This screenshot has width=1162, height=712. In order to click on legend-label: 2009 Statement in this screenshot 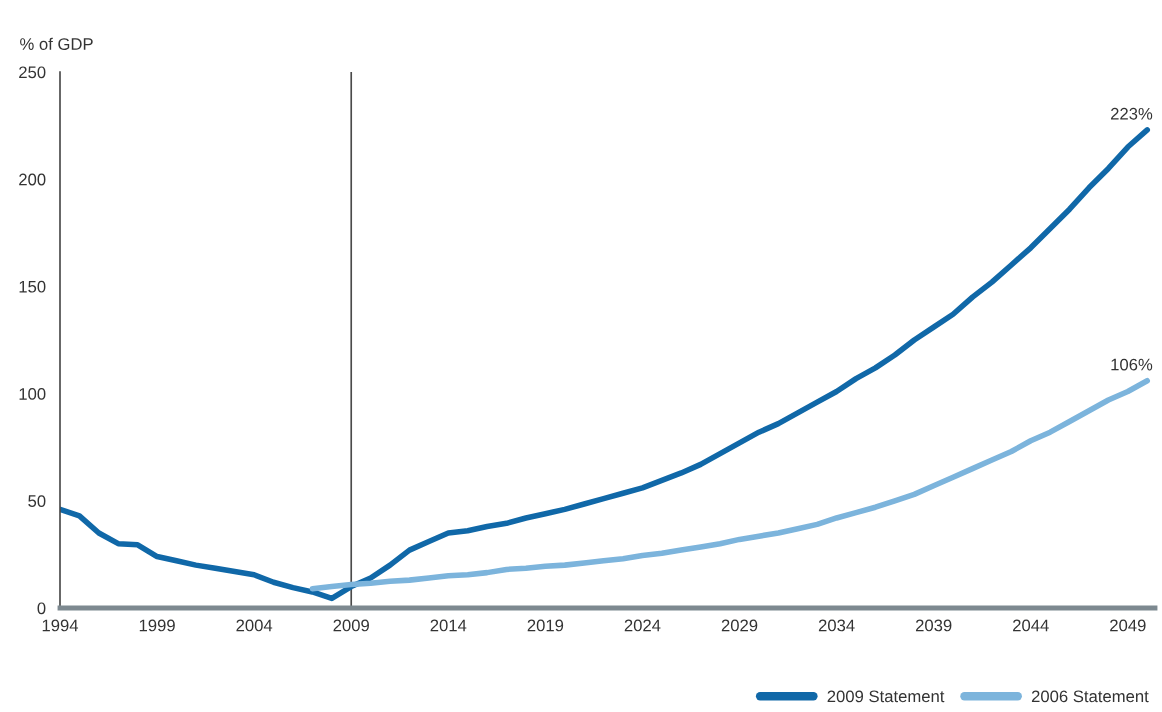, I will do `click(886, 696)`.